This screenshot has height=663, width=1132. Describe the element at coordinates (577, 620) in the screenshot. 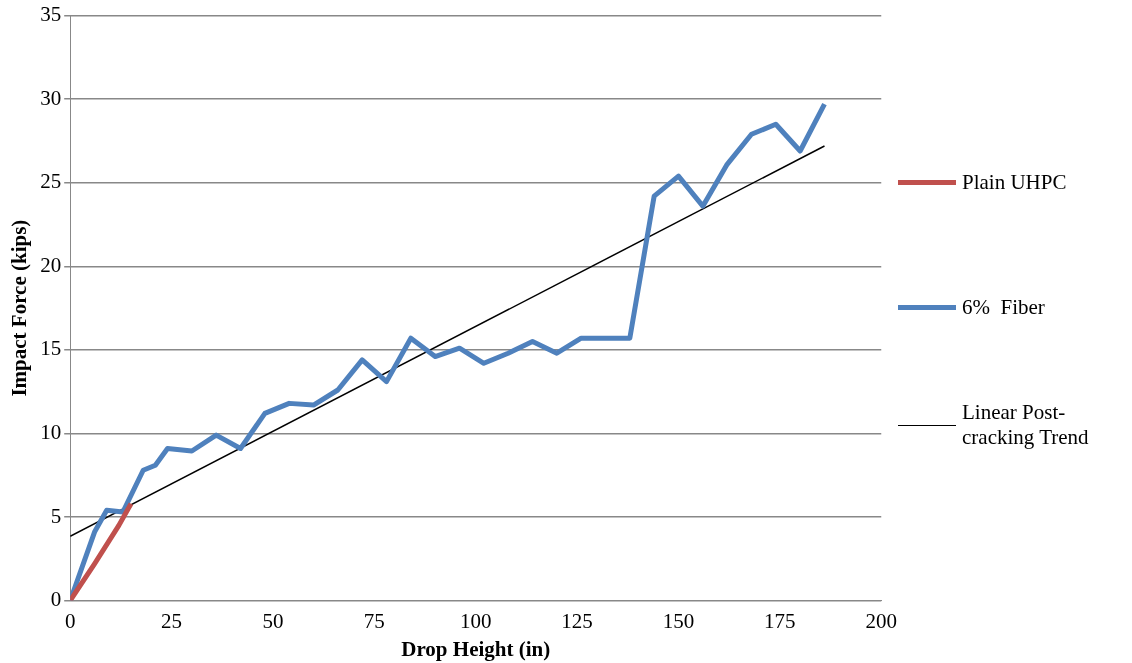

I see `x-tick-label: 125` at that location.